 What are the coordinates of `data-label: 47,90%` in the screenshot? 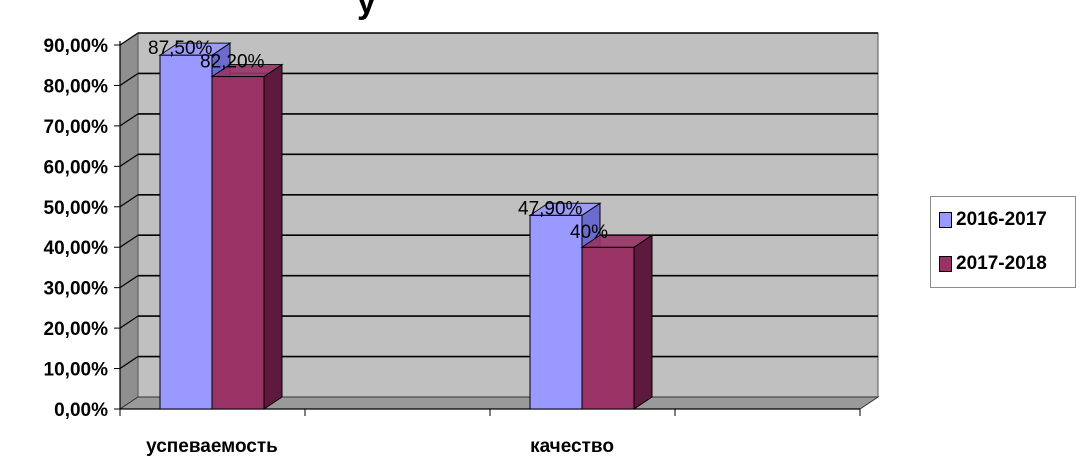 It's located at (550, 208).